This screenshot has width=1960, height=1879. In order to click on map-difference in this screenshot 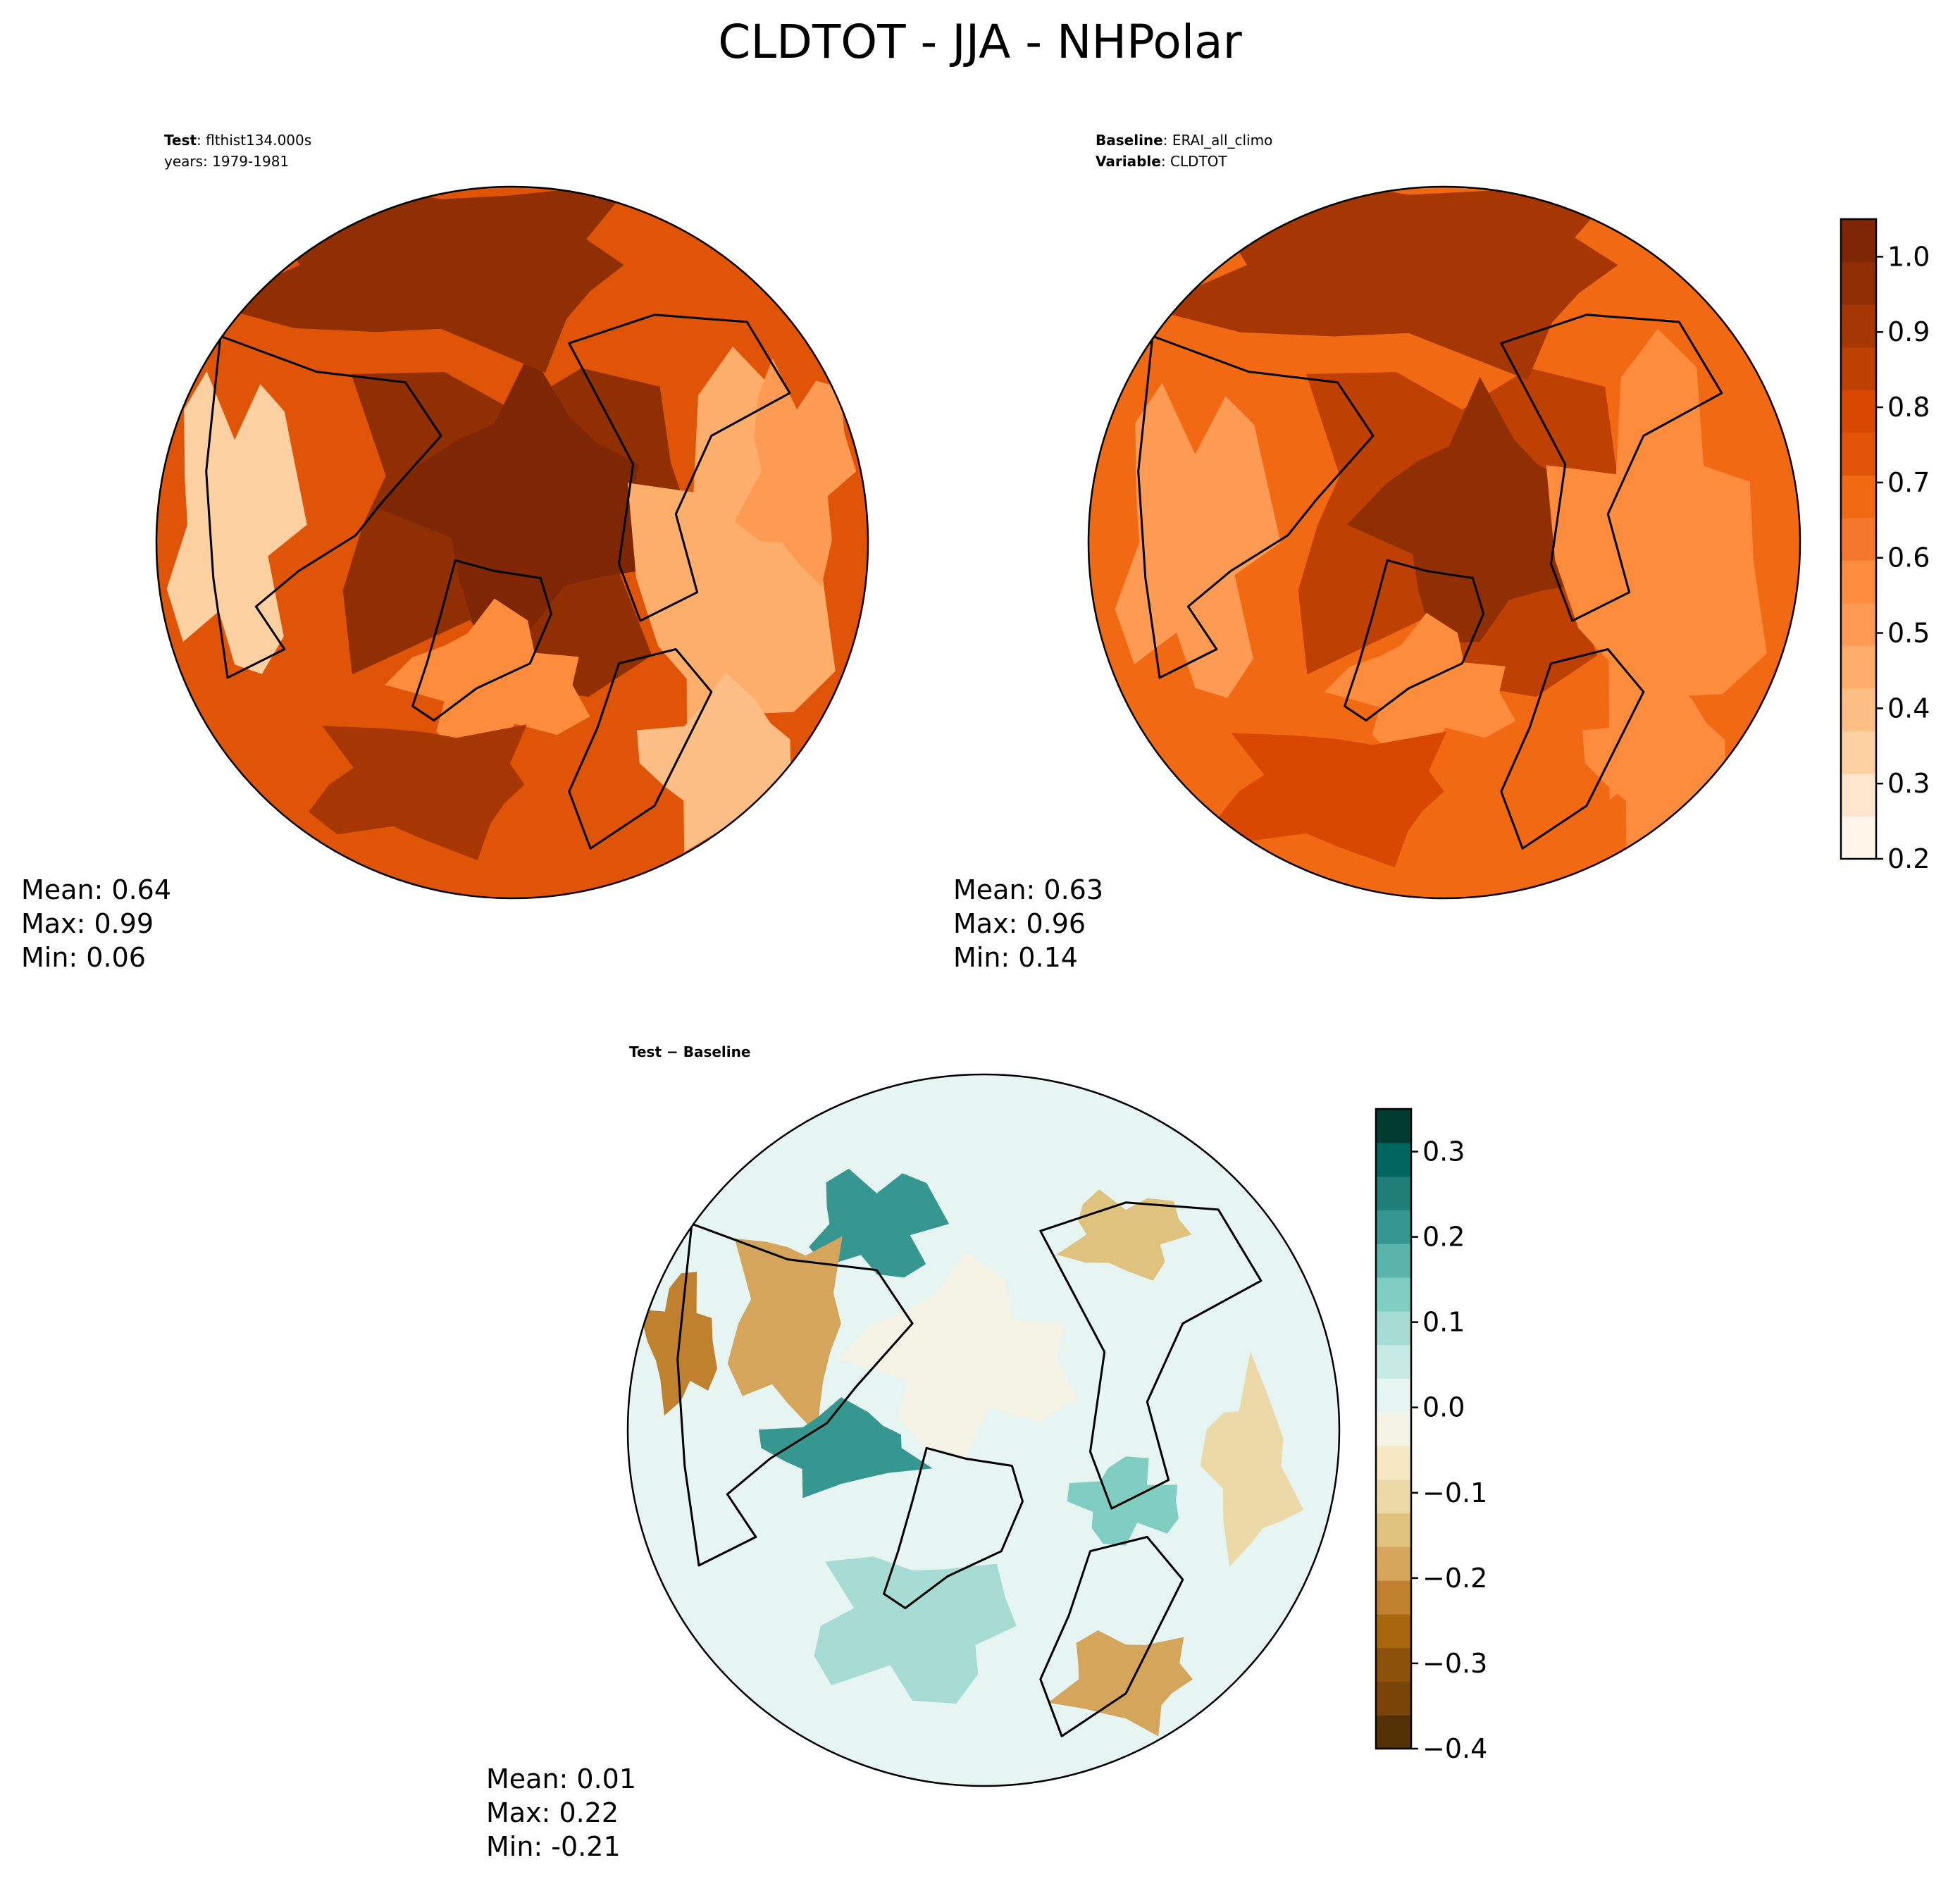, I will do `click(984, 1430)`.